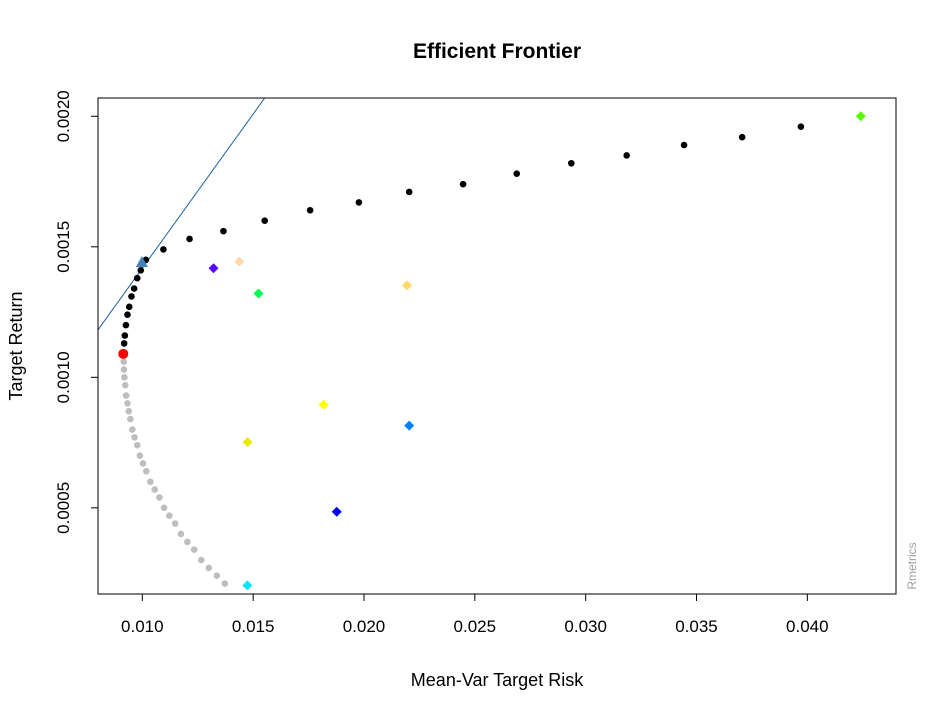  Describe the element at coordinates (364, 626) in the screenshot. I see `x-tick-label: 0.020` at that location.